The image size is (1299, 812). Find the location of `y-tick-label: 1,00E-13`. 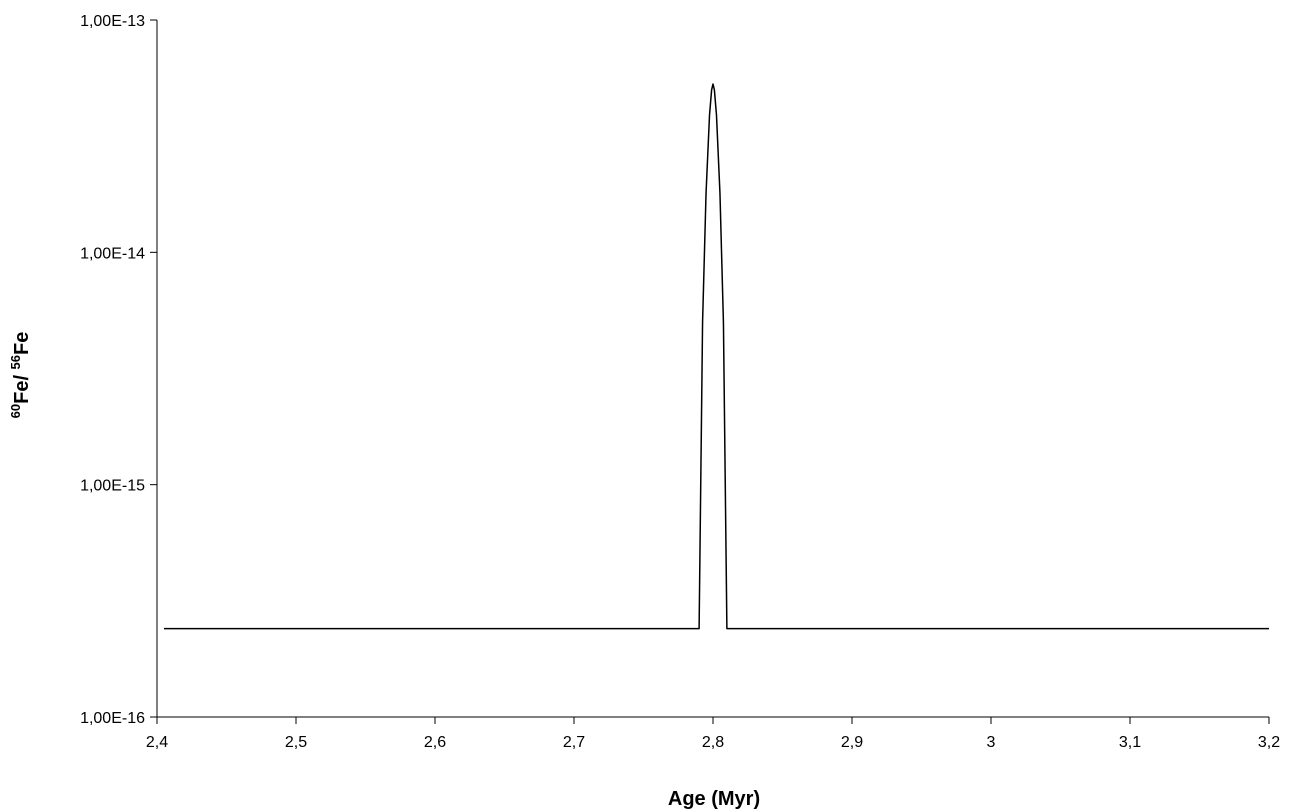

y-tick-label: 1,00E-13 is located at coordinates (112, 21).